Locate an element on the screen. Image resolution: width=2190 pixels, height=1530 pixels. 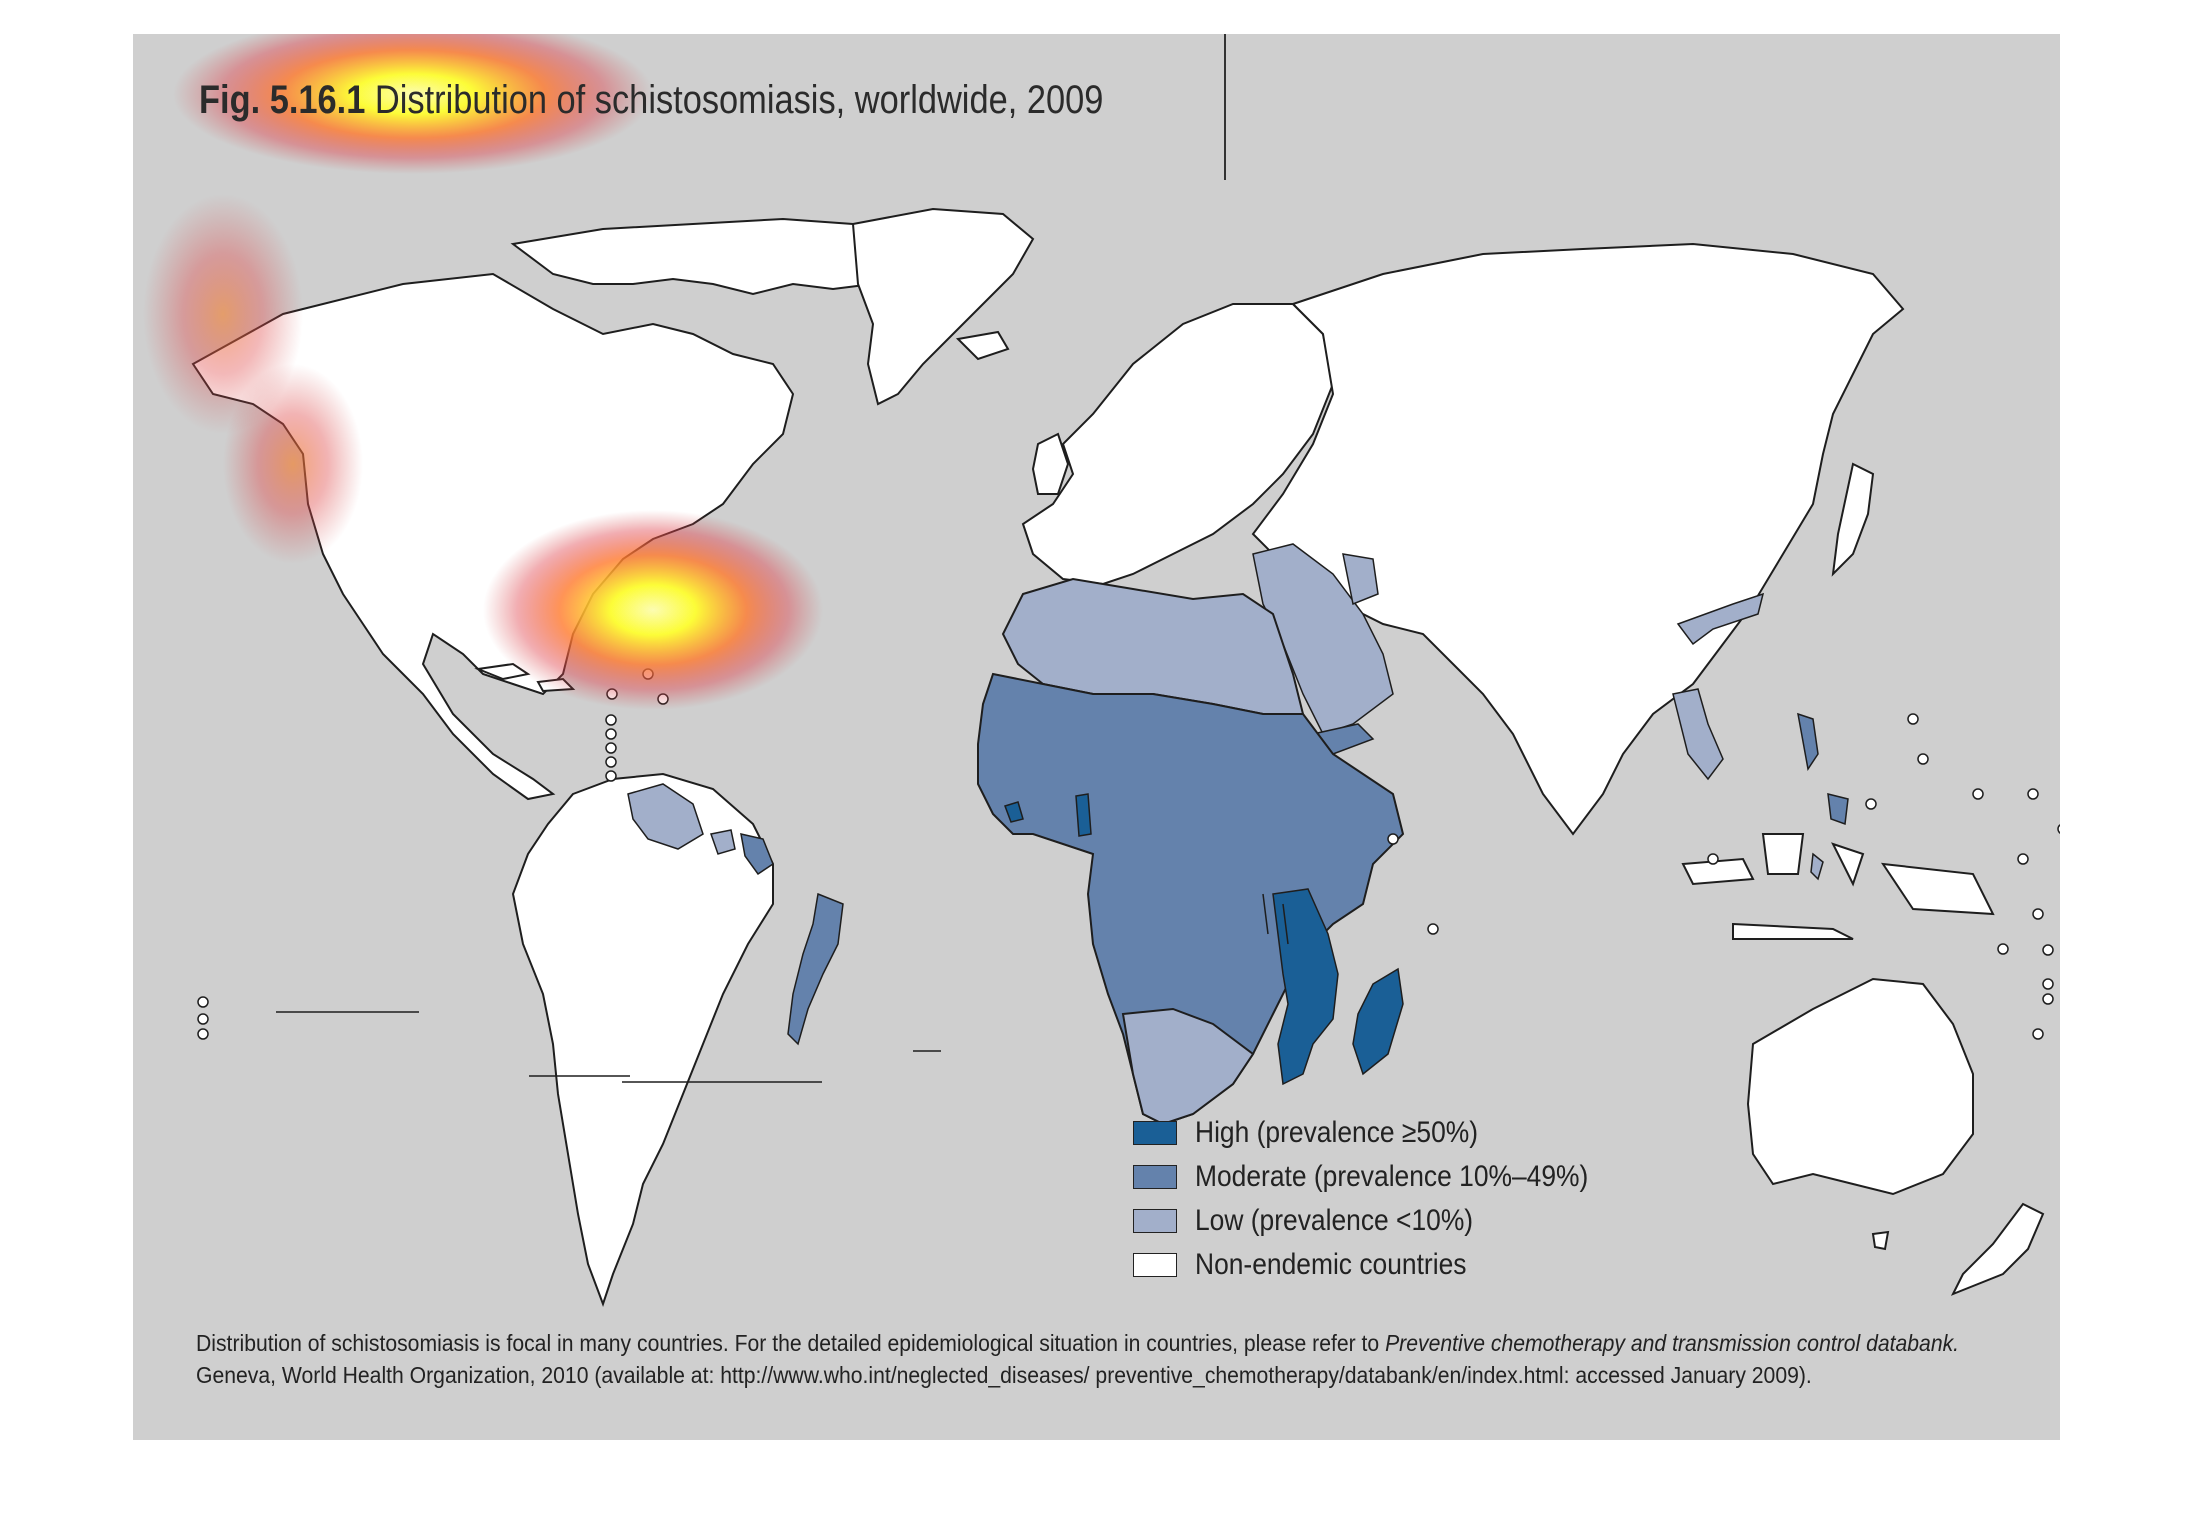
philippines-moderate is located at coordinates (1823, 769).